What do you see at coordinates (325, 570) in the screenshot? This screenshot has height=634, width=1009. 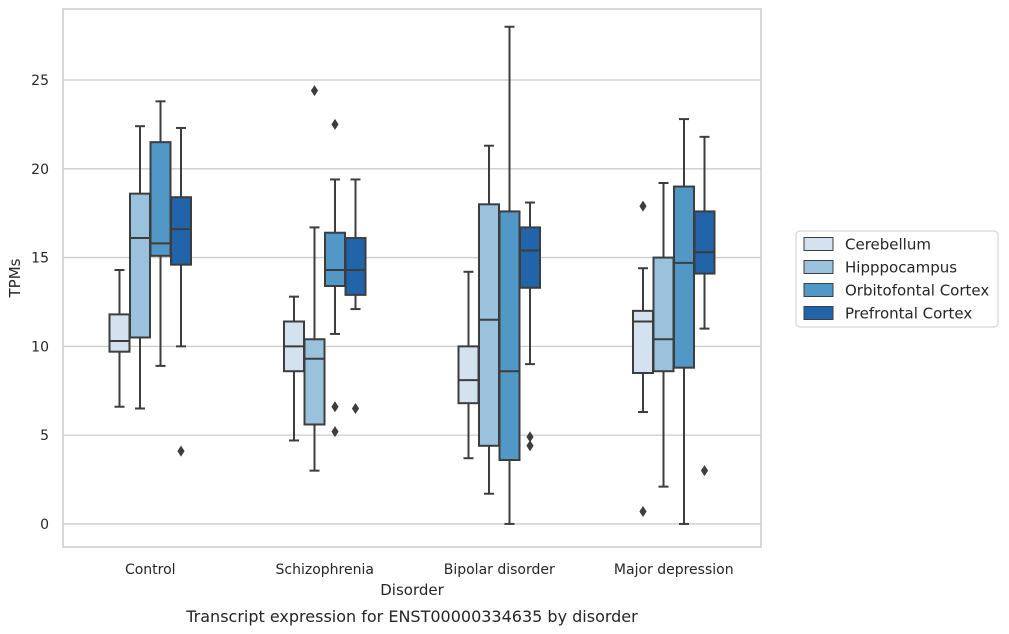 I see `x-tick-label: Schizophrenia` at bounding box center [325, 570].